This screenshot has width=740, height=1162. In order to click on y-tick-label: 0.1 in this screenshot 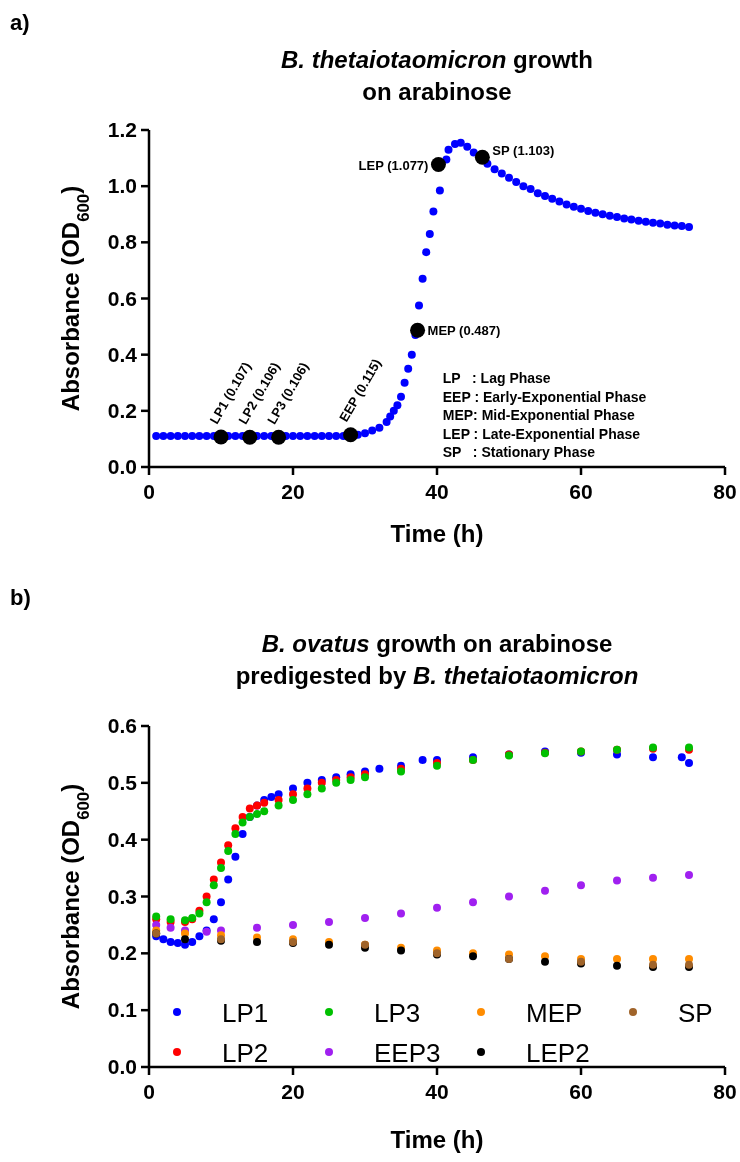, I will do `click(122, 1010)`.